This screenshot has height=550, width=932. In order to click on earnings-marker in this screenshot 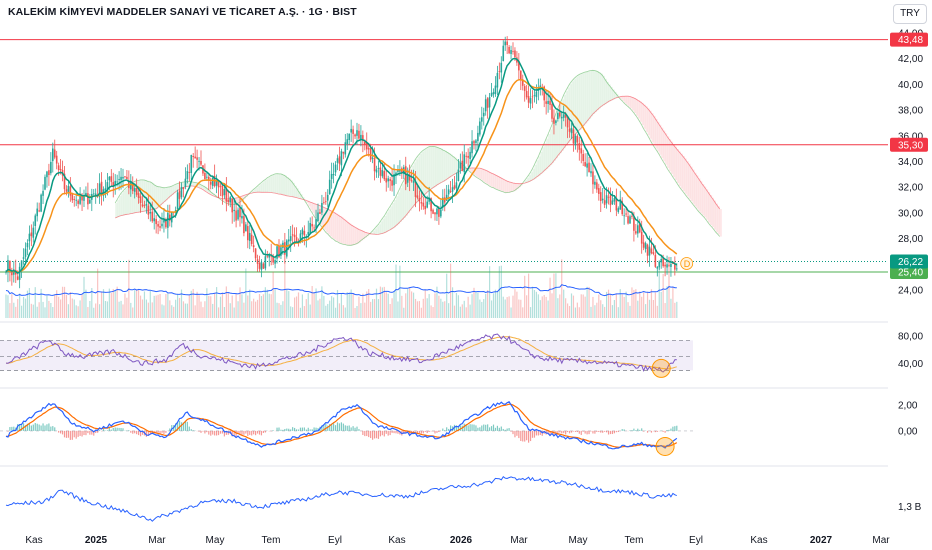, I will do `click(687, 263)`.